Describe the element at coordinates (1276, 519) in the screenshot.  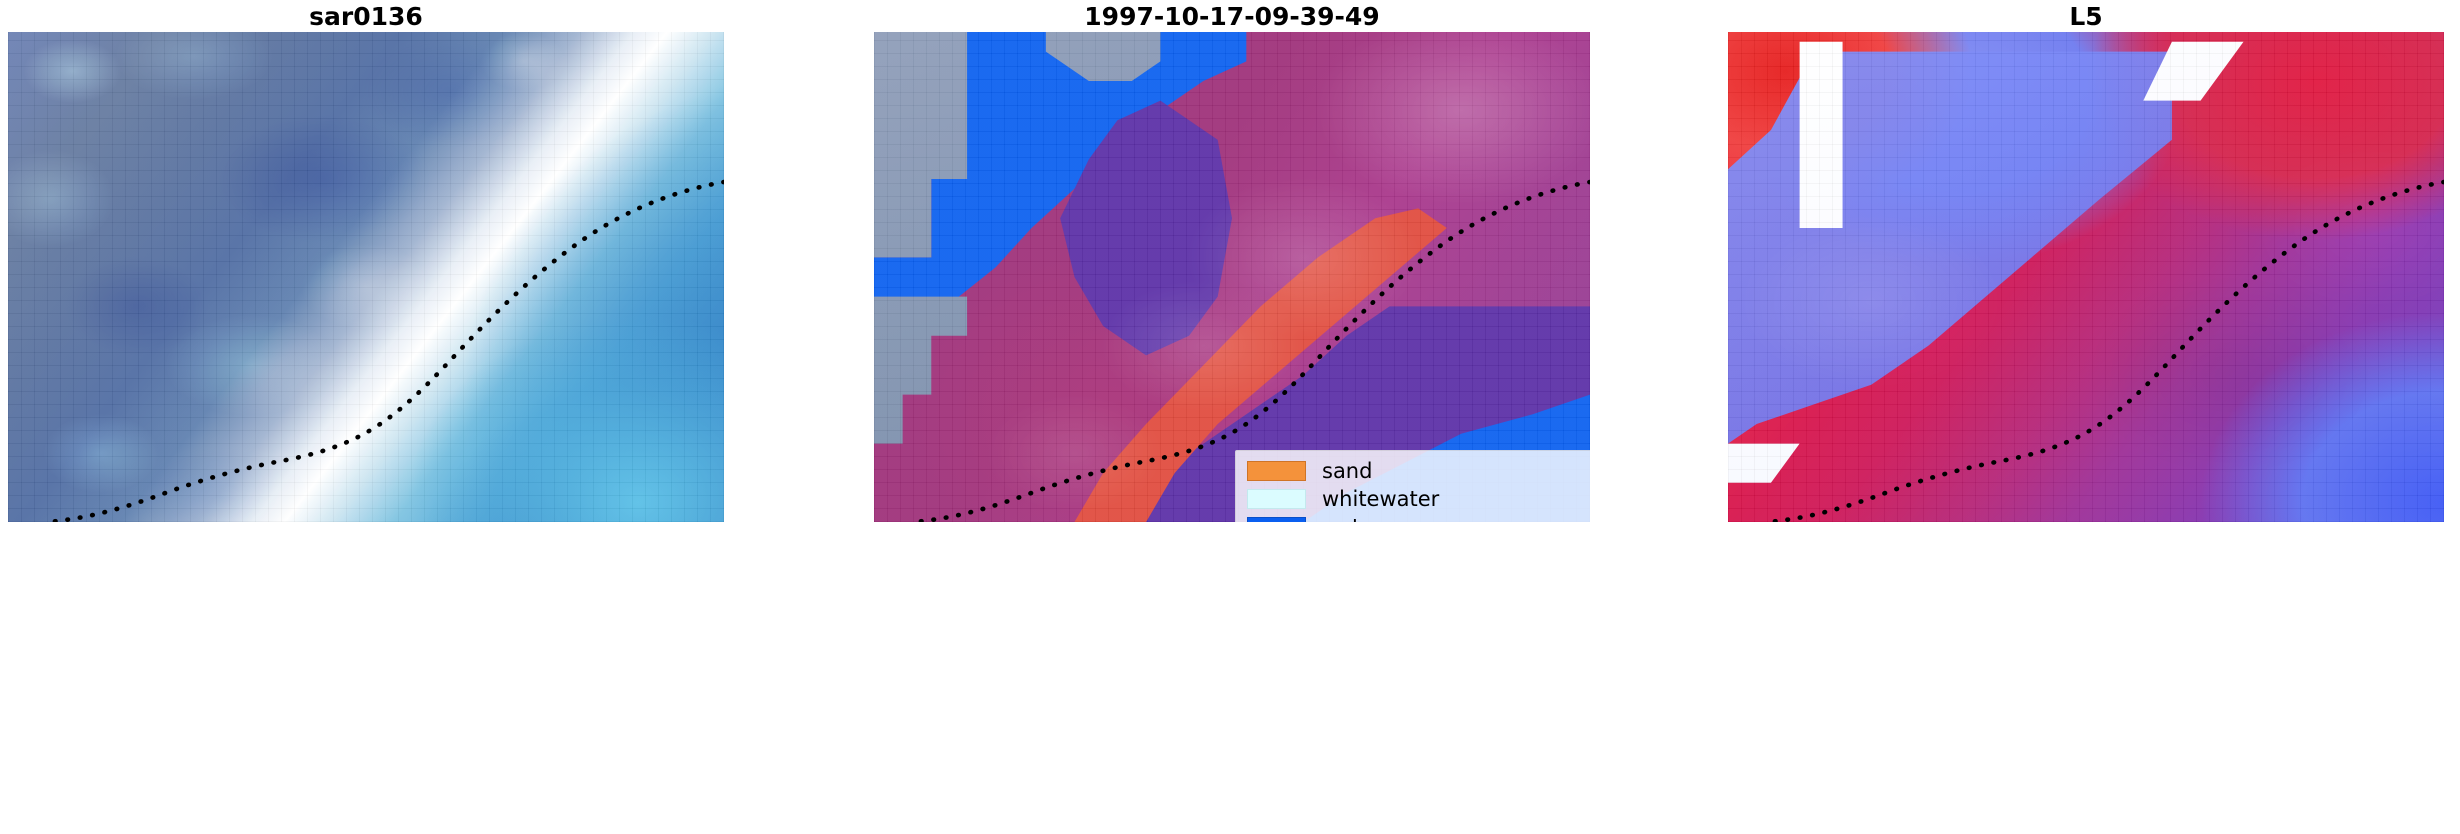
I see `legend-swatch-water-icon` at that location.